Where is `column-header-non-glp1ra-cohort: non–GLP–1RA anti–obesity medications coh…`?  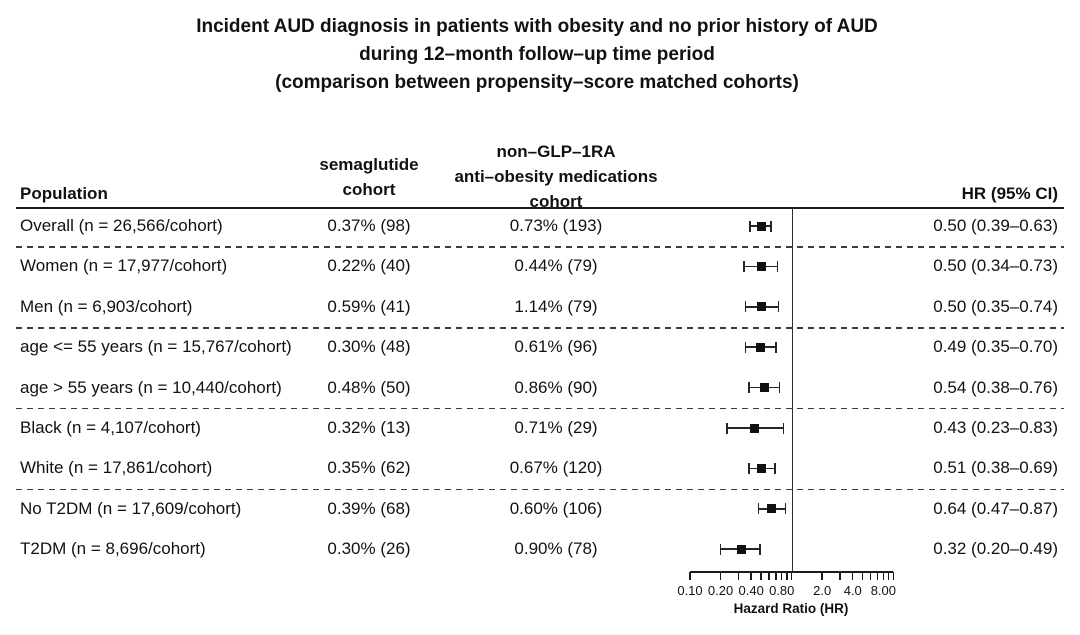 column-header-non-glp1ra-cohort: non–GLP–1RA anti–obesity medications coh… is located at coordinates (556, 176).